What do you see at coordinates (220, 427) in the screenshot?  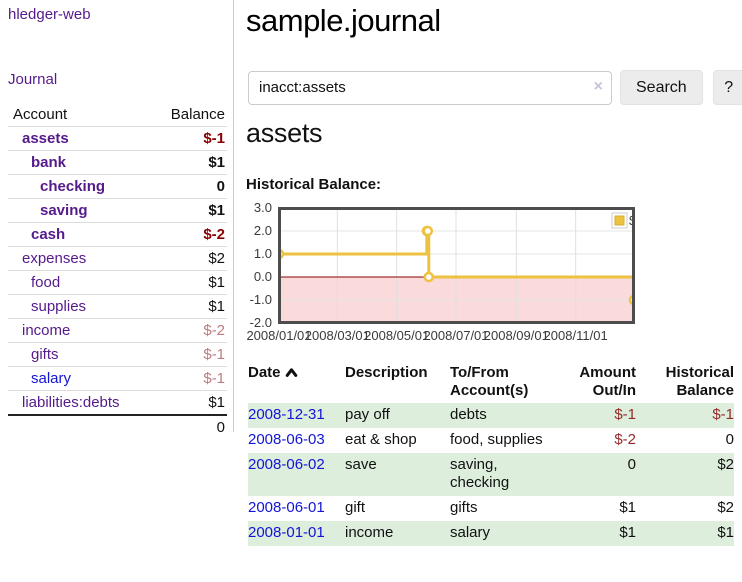 I see `total-balance: 0` at bounding box center [220, 427].